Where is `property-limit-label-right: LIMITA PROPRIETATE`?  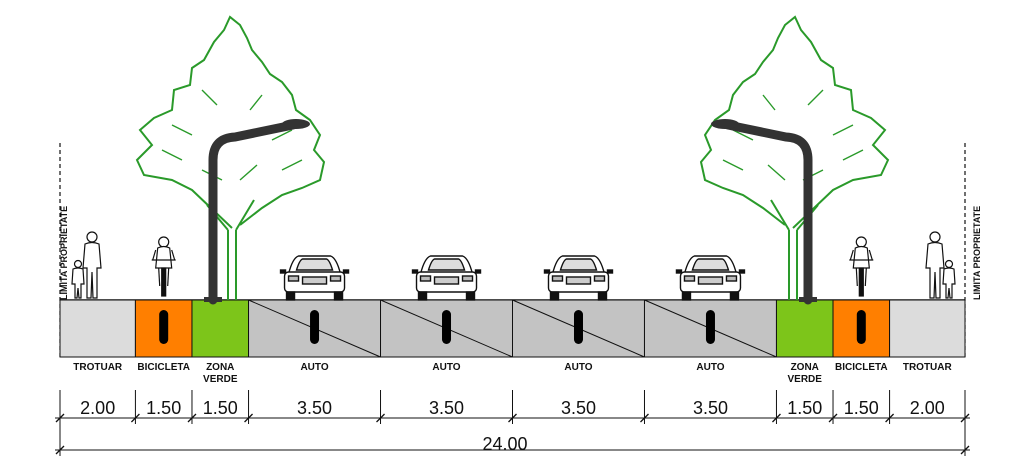
property-limit-label-right: LIMITA PROPRIETATE is located at coordinates (977, 253).